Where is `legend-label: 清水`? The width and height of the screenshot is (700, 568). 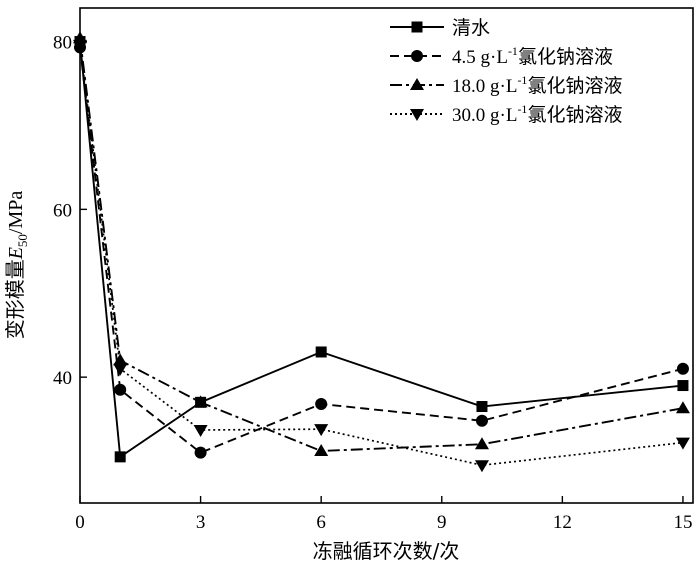 legend-label: 清水 is located at coordinates (471, 28).